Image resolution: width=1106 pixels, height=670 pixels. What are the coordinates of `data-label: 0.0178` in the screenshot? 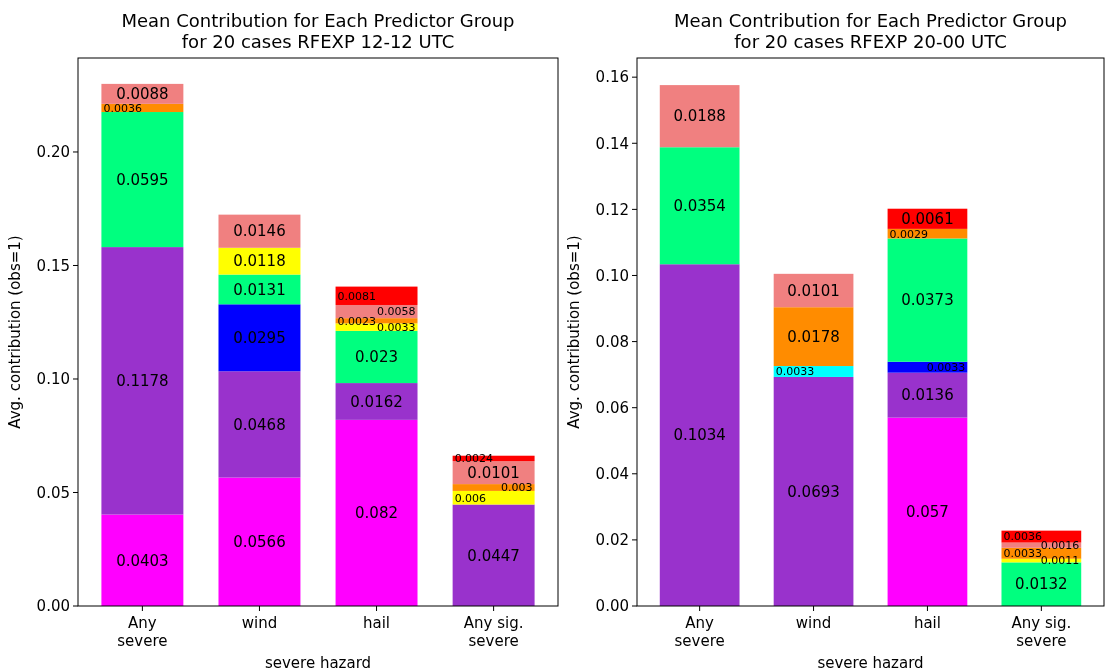 It's located at (813, 336).